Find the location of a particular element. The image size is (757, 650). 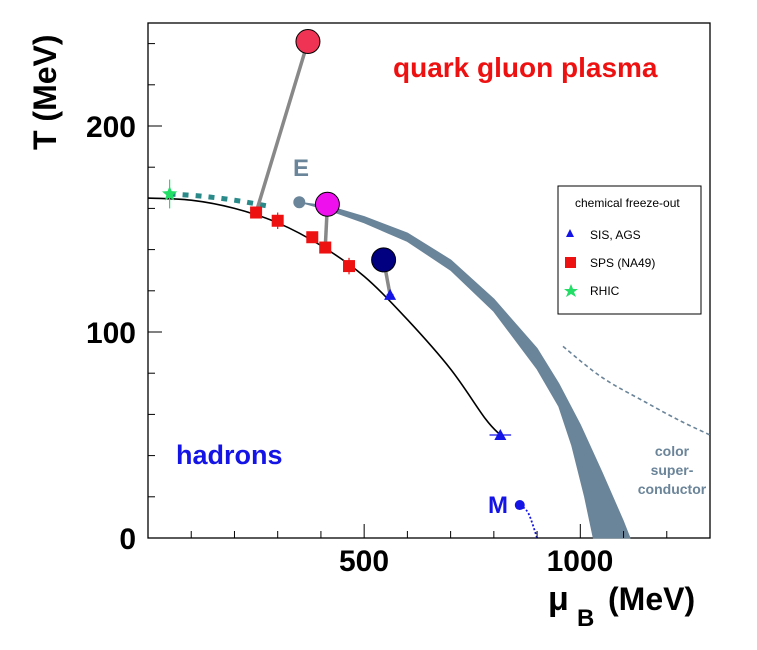

x-axis-title-sub: B is located at coordinates (585, 618).